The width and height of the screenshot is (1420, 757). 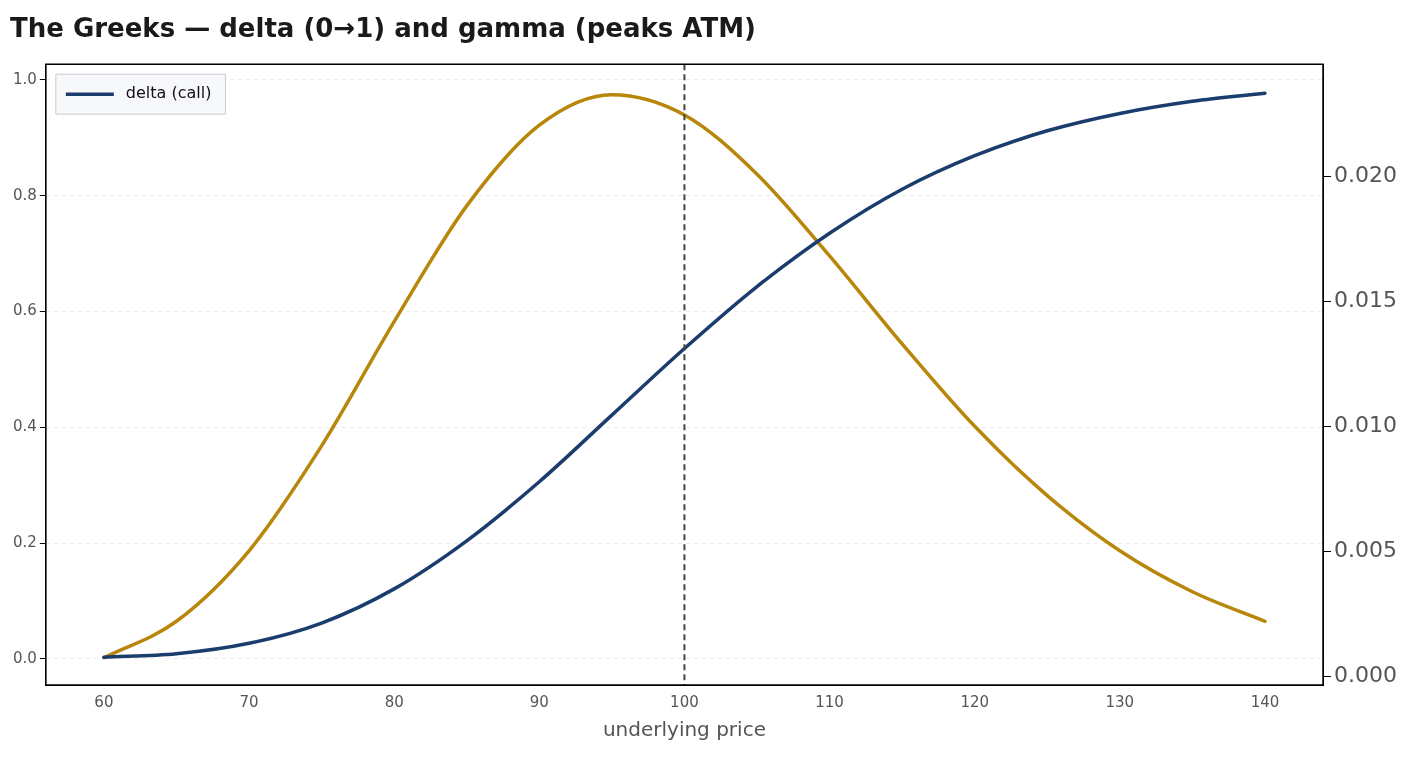 I want to click on x-axis-title: underlying price, so click(x=684, y=729).